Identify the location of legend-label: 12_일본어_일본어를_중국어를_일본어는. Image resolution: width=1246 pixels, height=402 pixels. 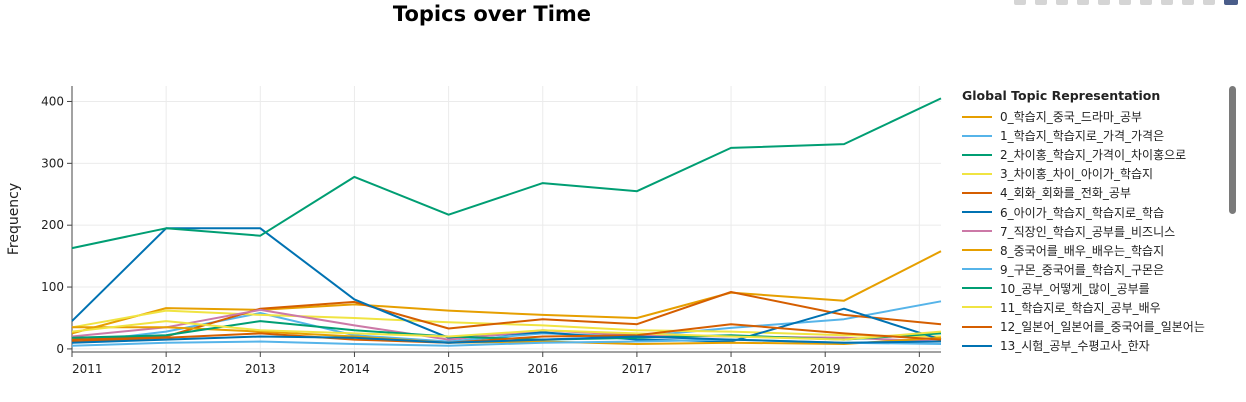
(1102, 327).